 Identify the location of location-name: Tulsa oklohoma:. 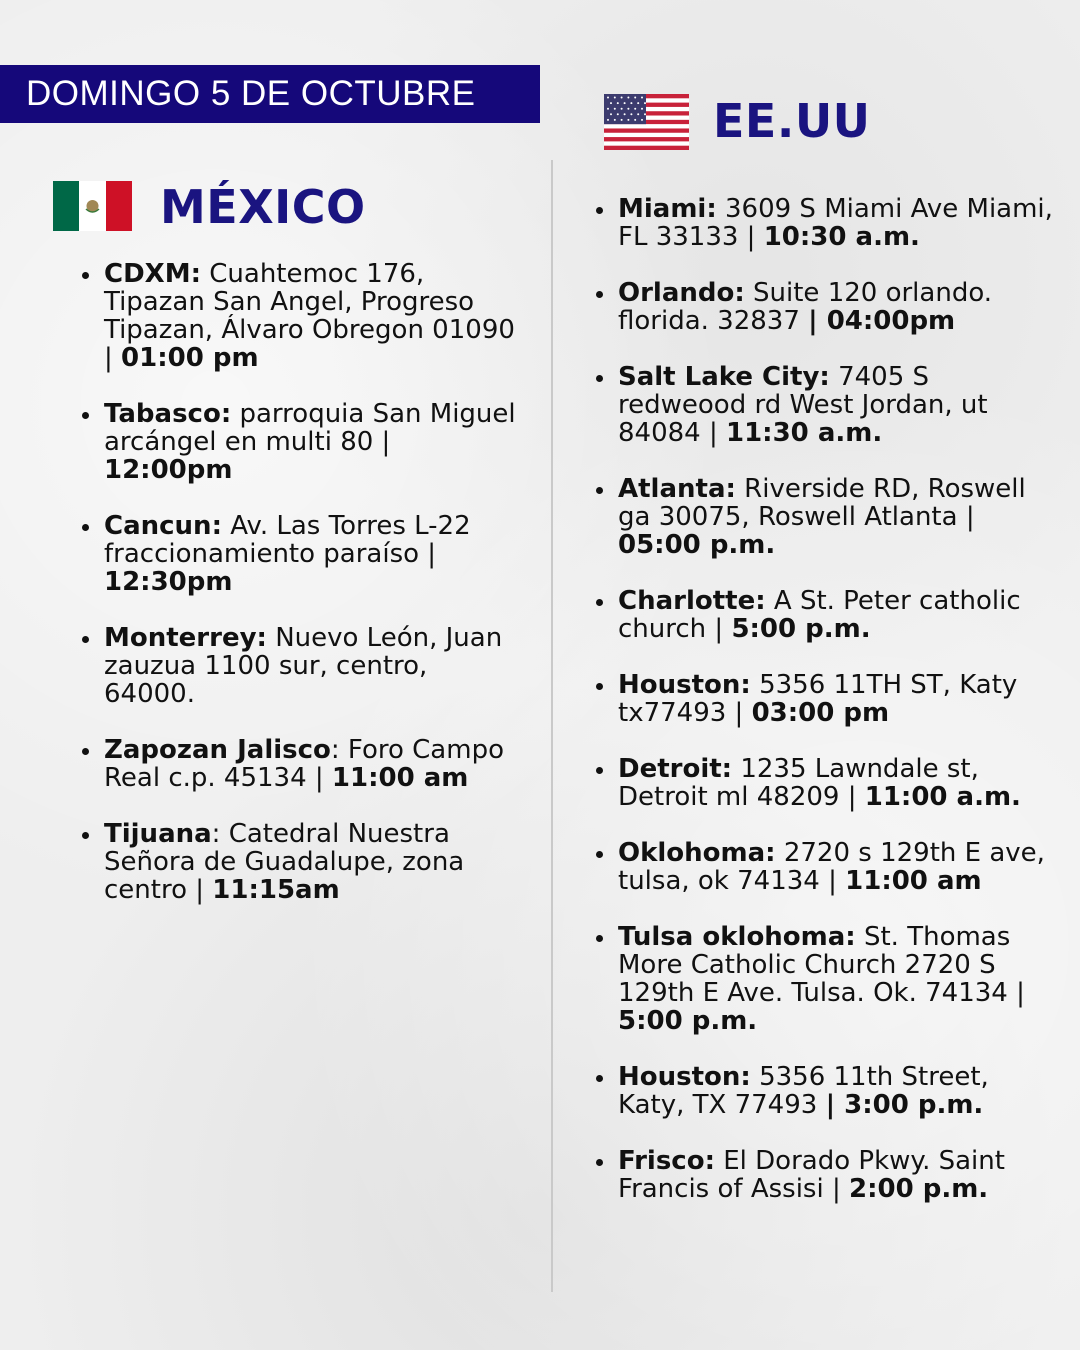
(737, 937).